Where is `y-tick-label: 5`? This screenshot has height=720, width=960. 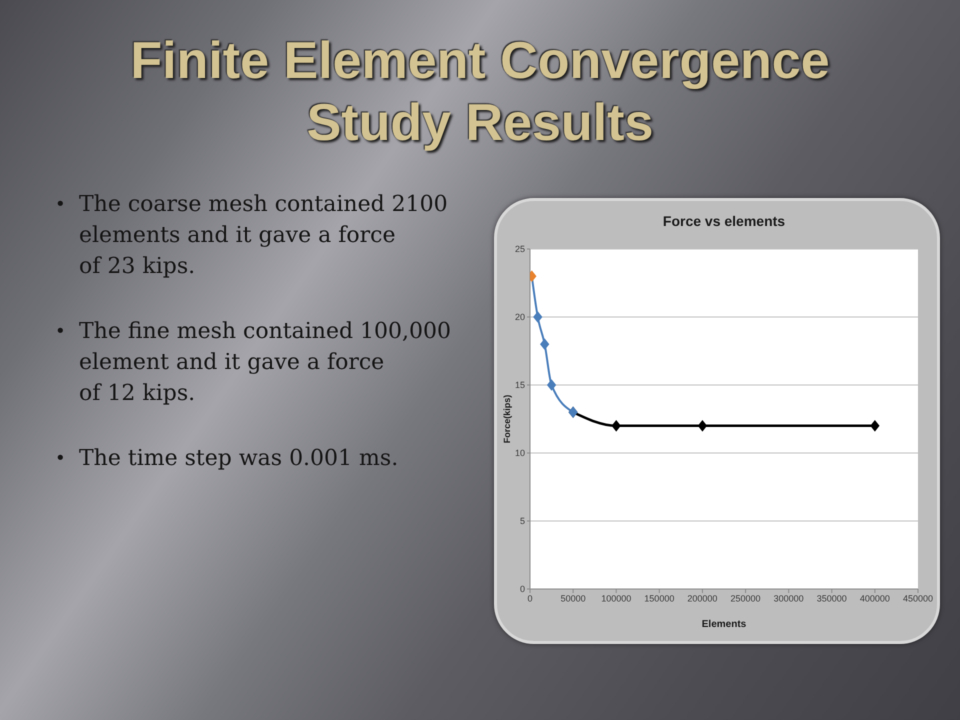 y-tick-label: 5 is located at coordinates (522, 521).